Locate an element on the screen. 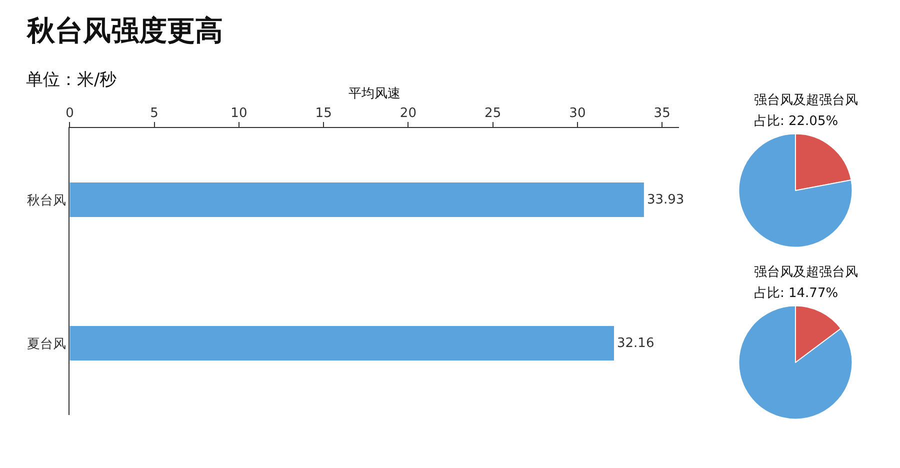 This screenshot has width=900, height=468. chart-title: 秋台风强度更高 is located at coordinates (124, 30).